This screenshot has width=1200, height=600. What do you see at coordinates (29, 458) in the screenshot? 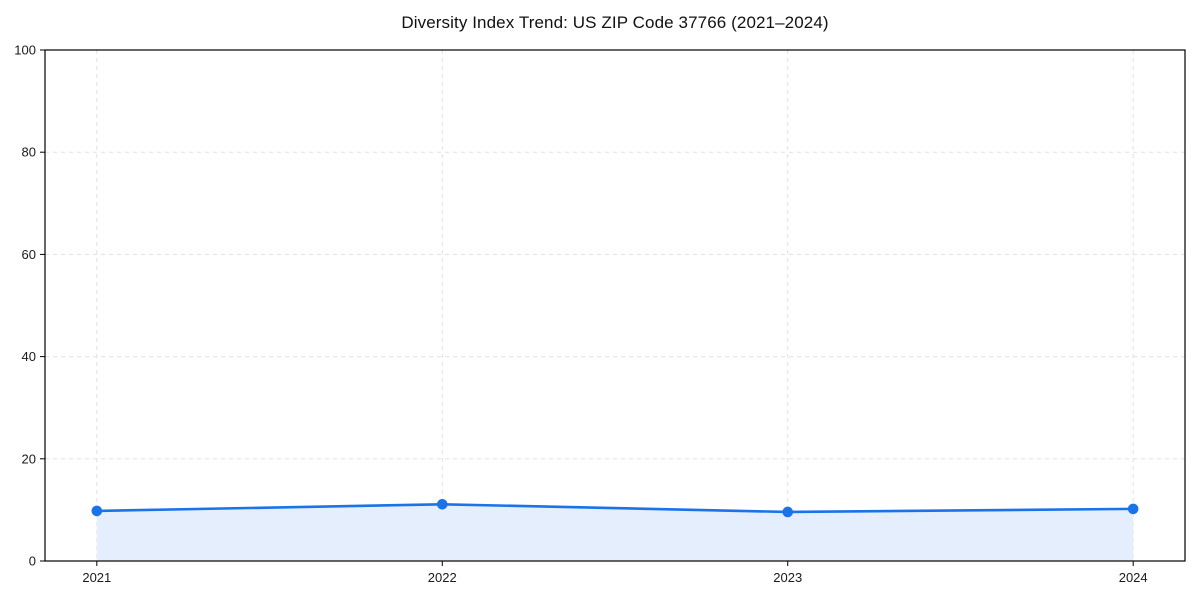
I see `y-tick-label-20: 20` at bounding box center [29, 458].